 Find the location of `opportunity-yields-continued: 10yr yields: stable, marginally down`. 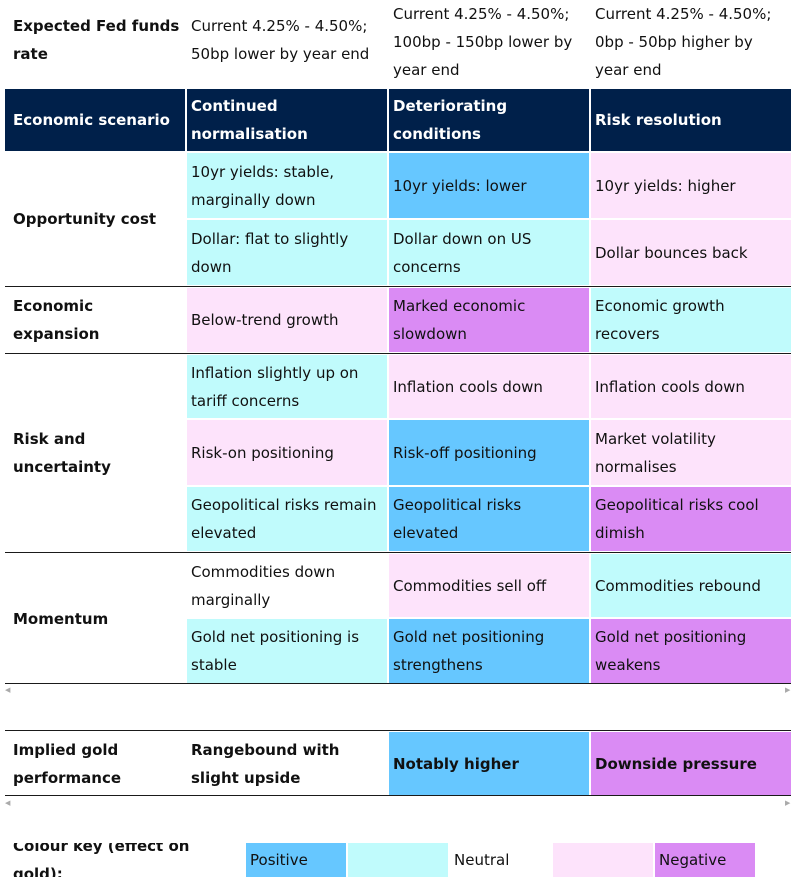

opportunity-yields-continued: 10yr yields: stable, marginally down is located at coordinates (287, 185).